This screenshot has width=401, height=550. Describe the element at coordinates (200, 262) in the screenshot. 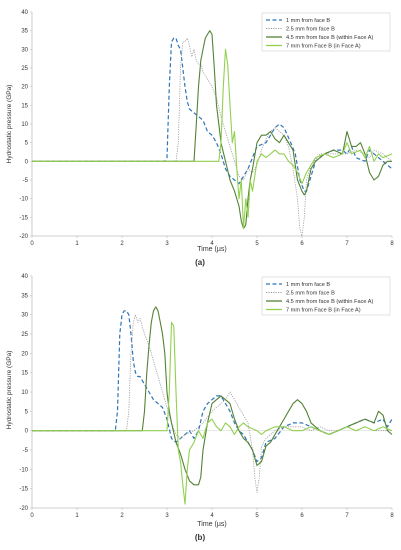

I see `panel-label-a: (a)` at that location.